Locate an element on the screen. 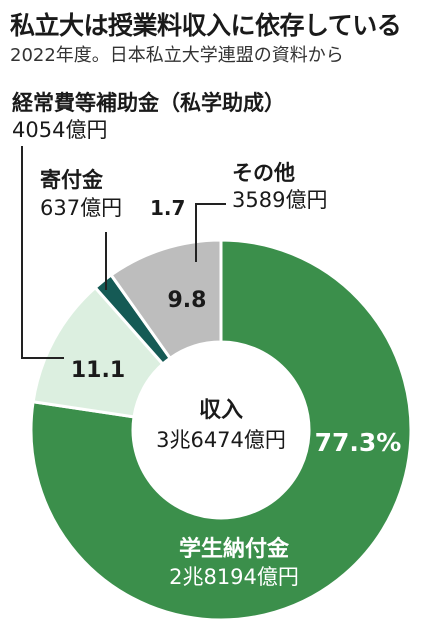 This screenshot has height=628, width=434. donation-name-label: 寄付金 is located at coordinates (72, 180).